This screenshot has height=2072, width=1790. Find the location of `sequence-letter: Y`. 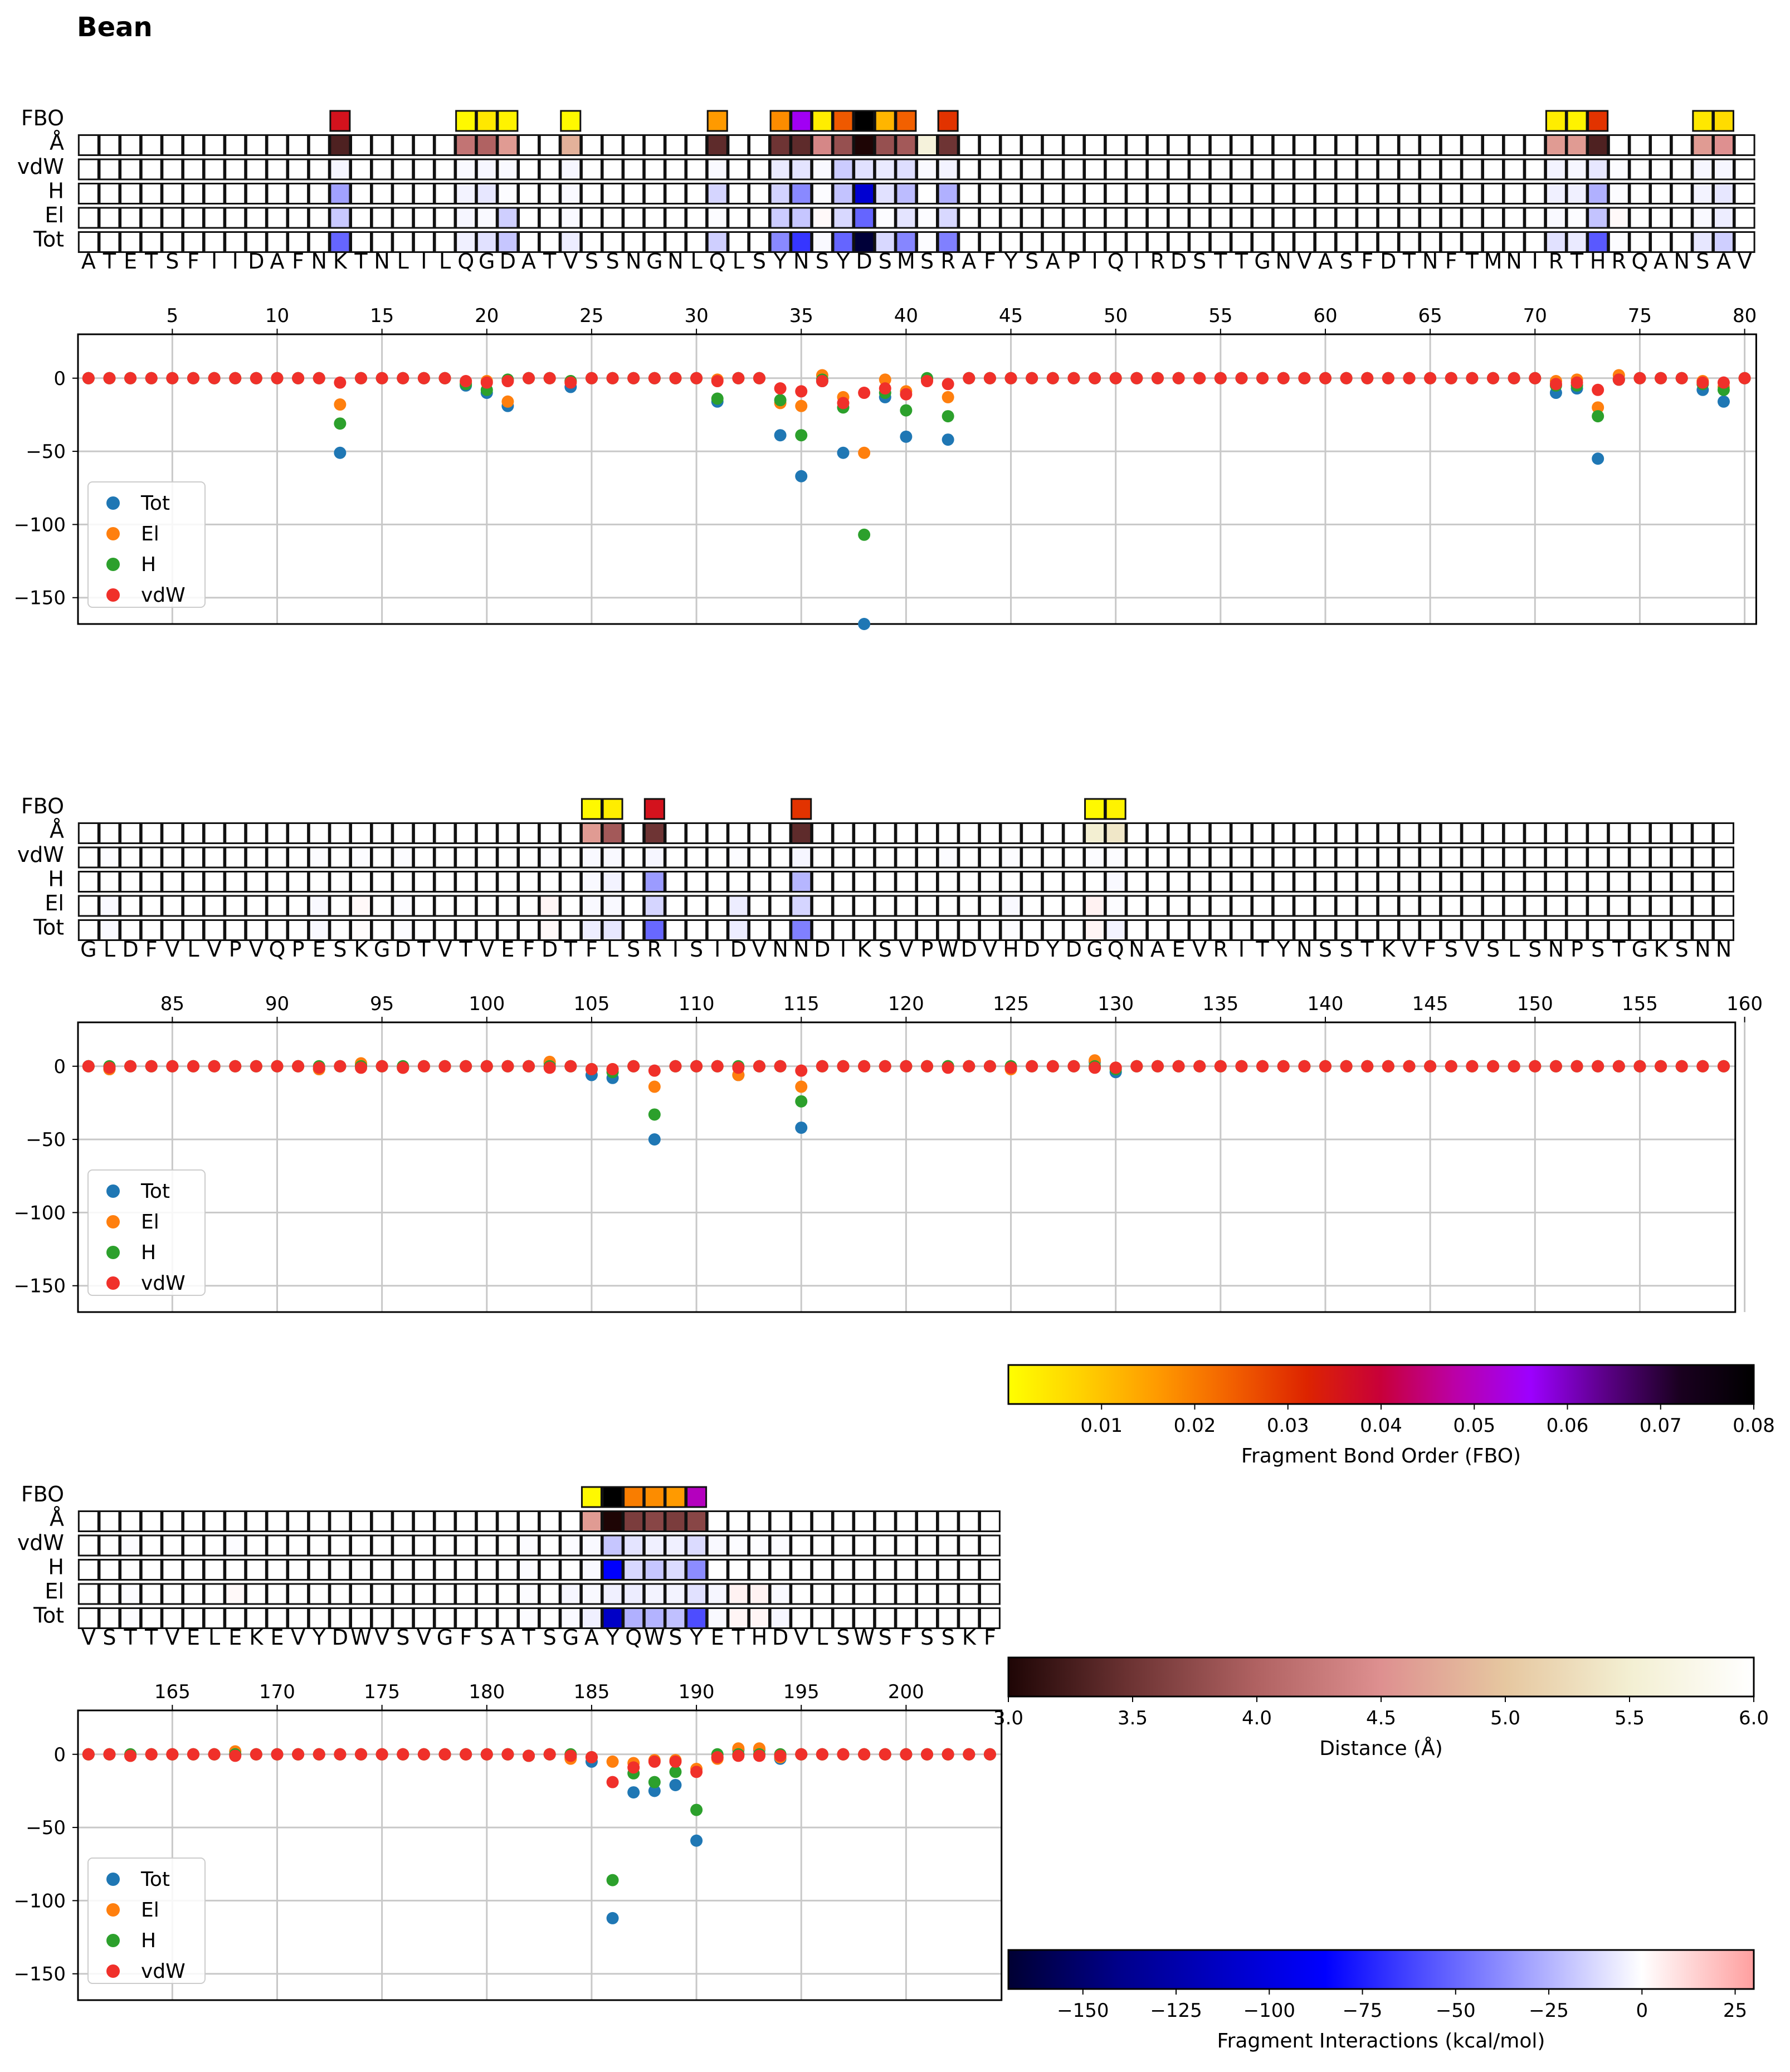

sequence-letter: Y is located at coordinates (1283, 949).